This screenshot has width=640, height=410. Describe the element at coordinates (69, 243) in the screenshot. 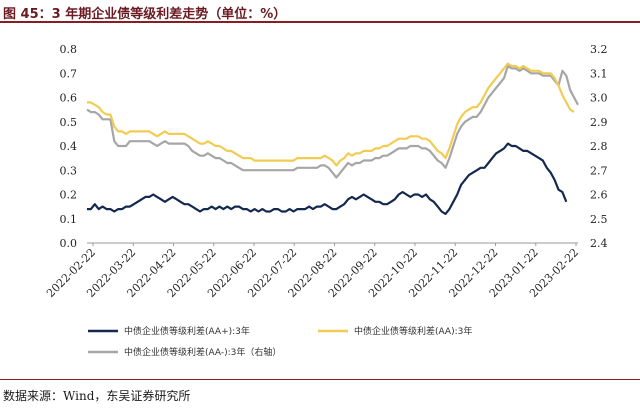

I see `left-y-tick-label: 0.0` at that location.